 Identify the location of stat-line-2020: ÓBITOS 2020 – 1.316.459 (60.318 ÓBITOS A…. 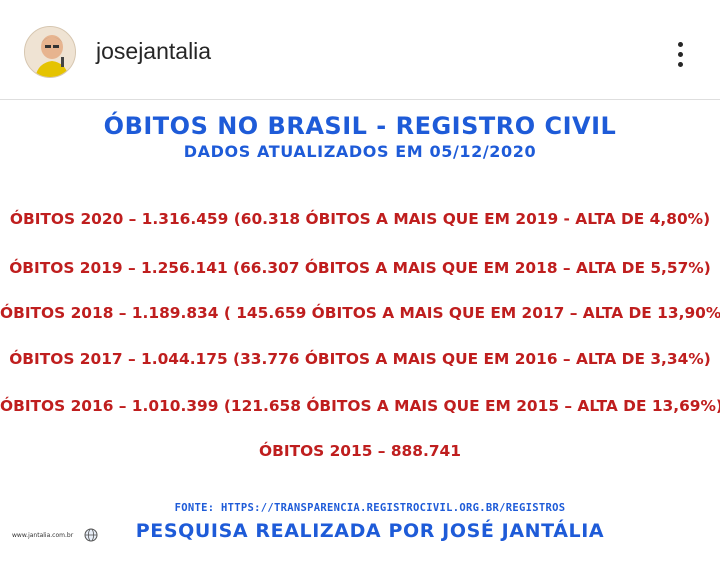
(360, 219).